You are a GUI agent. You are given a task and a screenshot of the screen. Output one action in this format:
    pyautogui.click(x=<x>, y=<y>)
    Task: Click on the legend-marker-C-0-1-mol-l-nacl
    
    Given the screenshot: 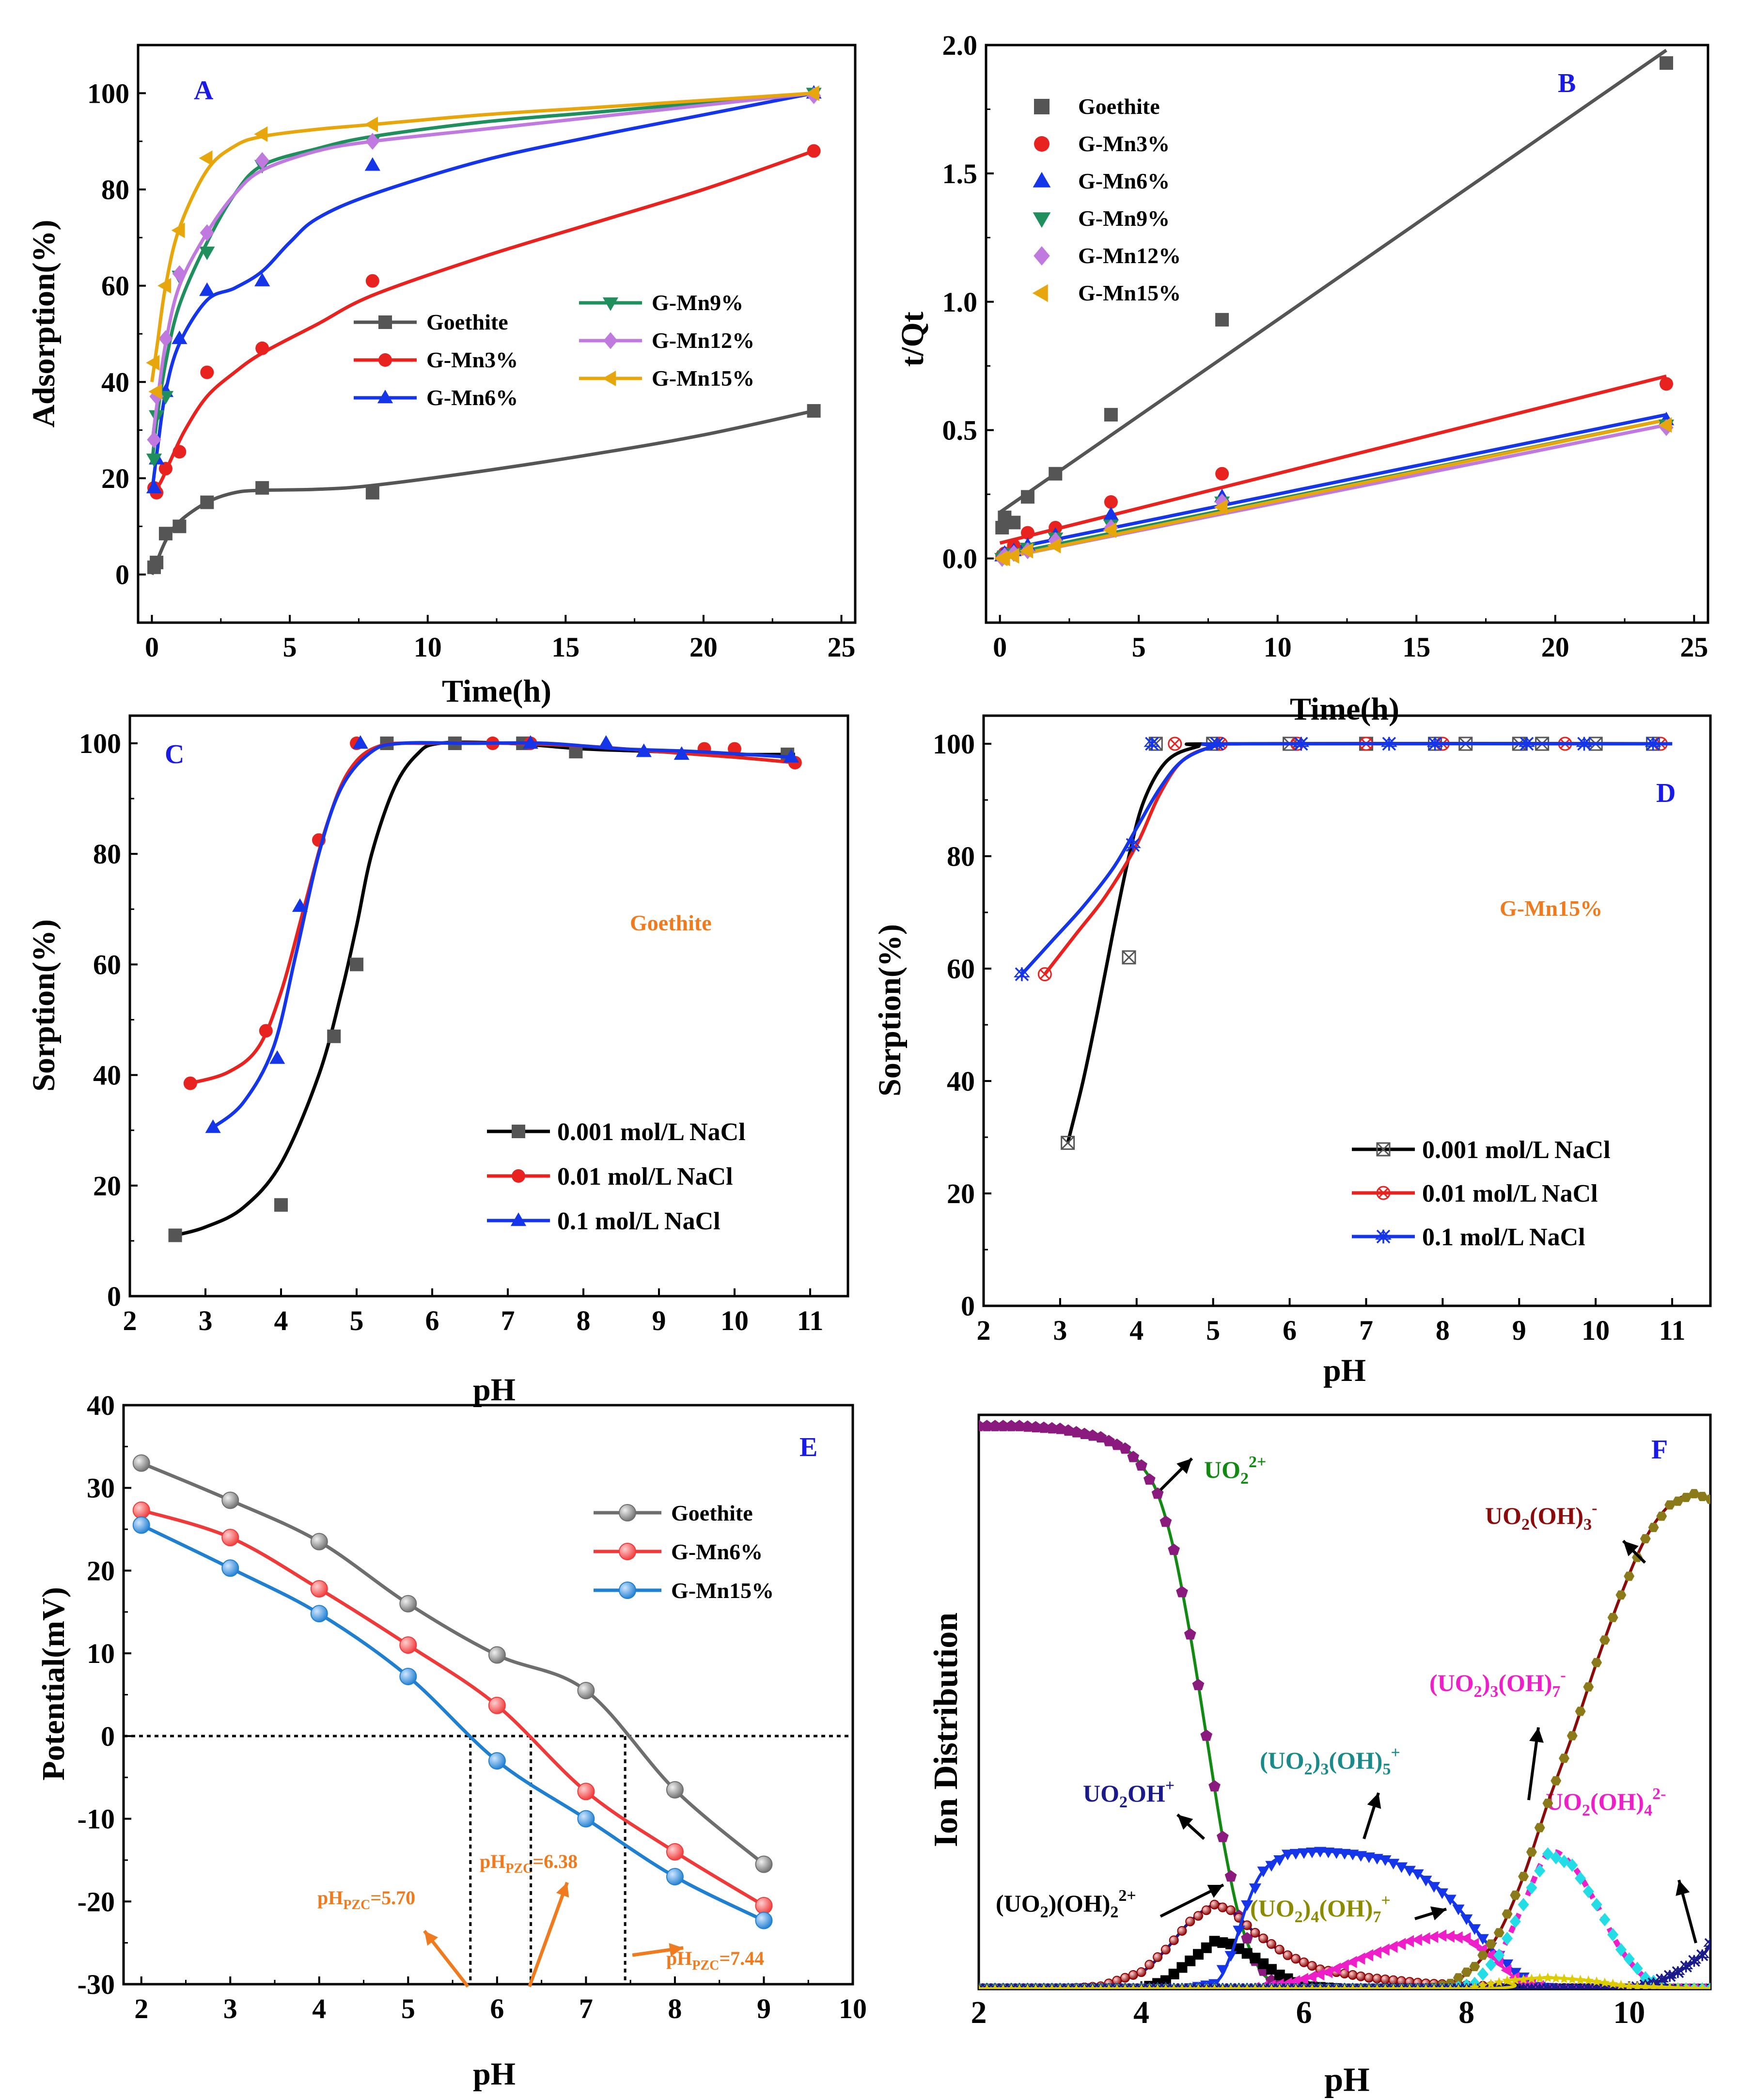 What is the action you would take?
    pyautogui.click(x=518, y=1219)
    